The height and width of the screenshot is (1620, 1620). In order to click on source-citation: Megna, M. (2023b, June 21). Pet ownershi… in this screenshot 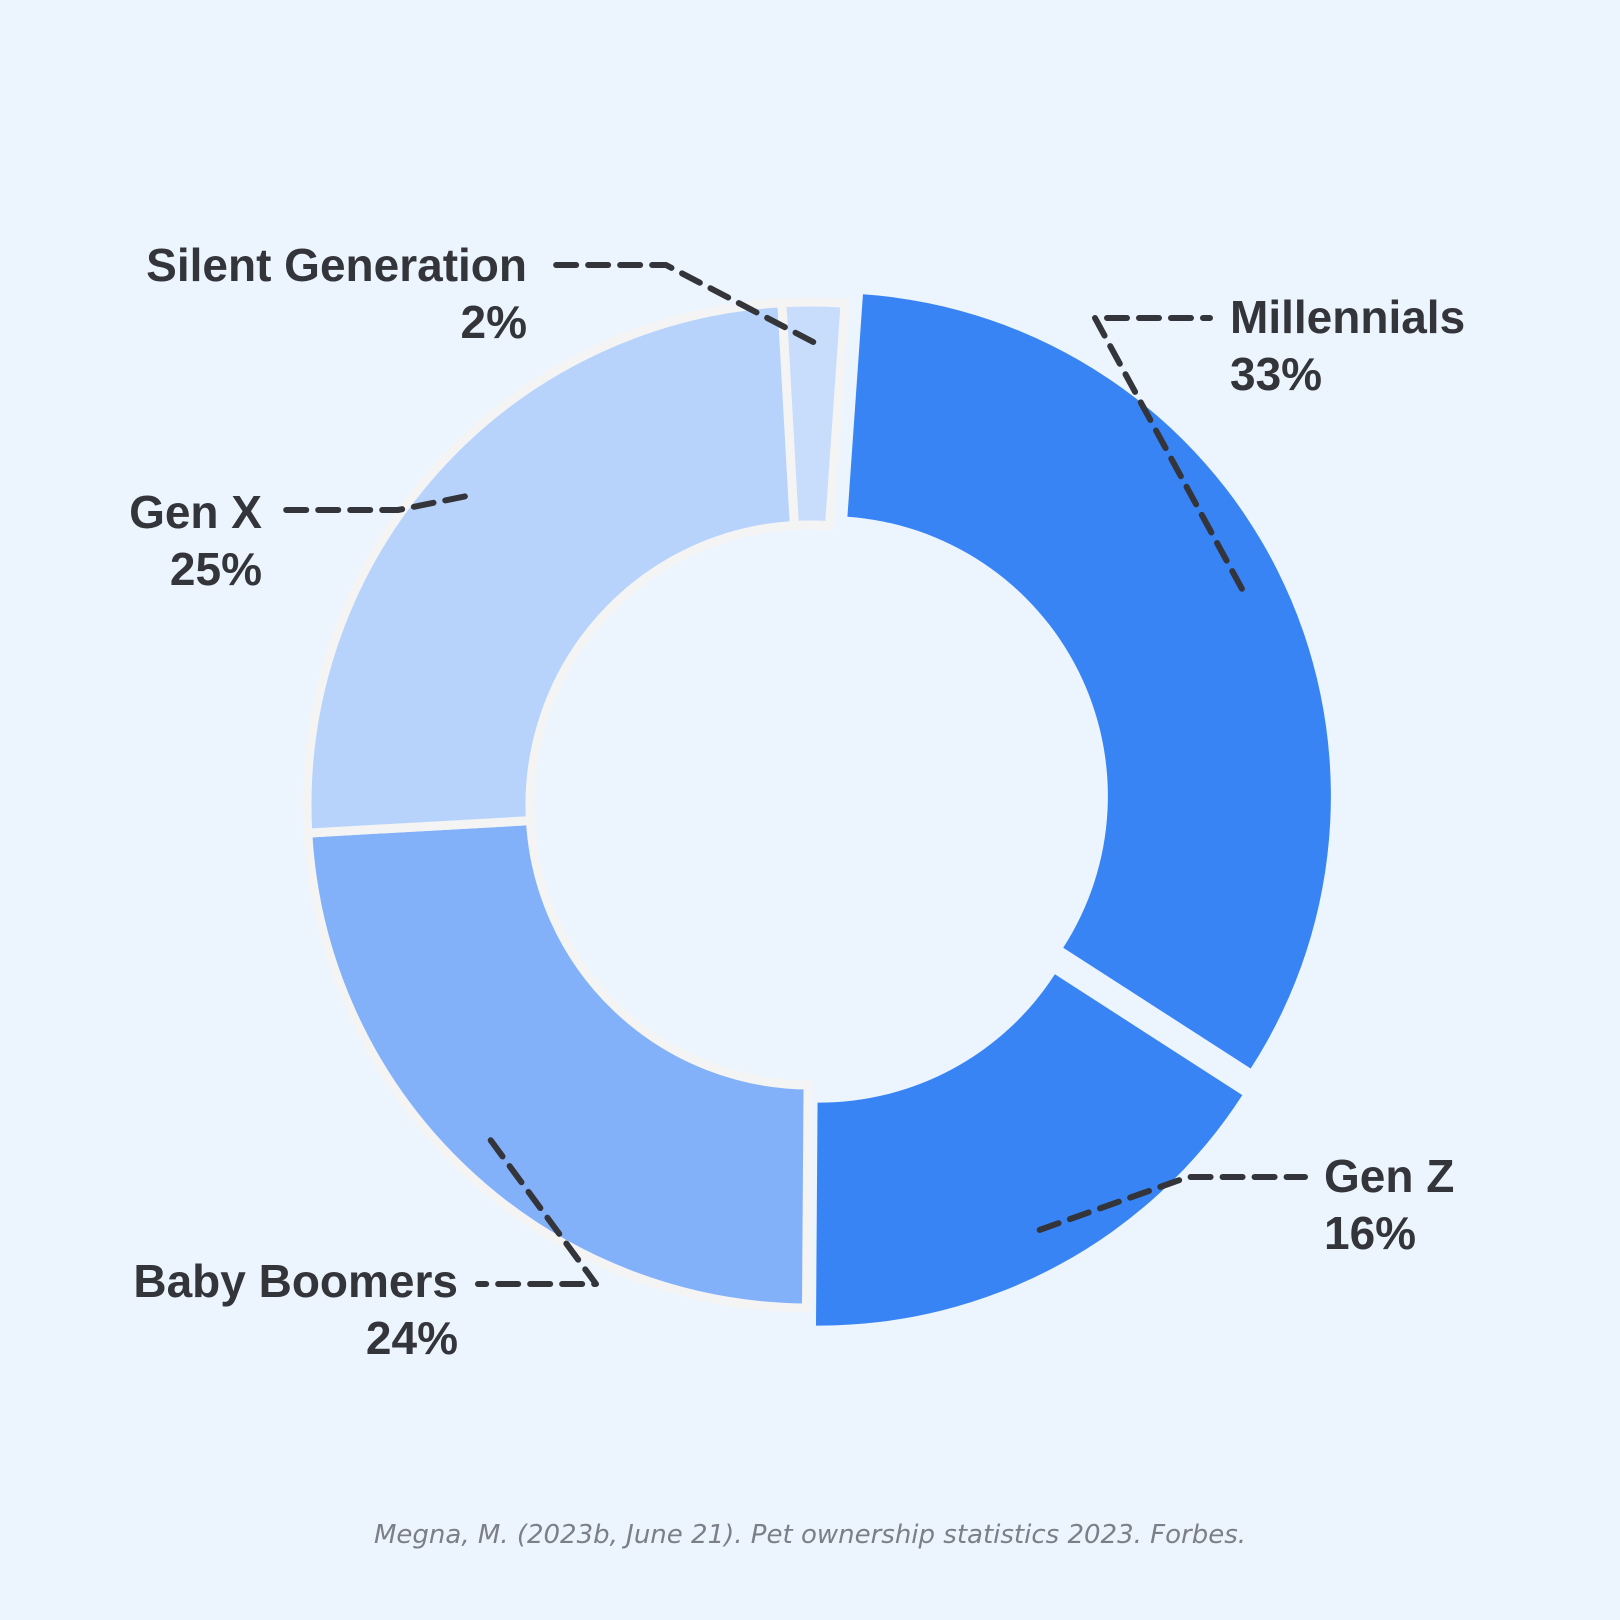, I will do `click(810, 1535)`.